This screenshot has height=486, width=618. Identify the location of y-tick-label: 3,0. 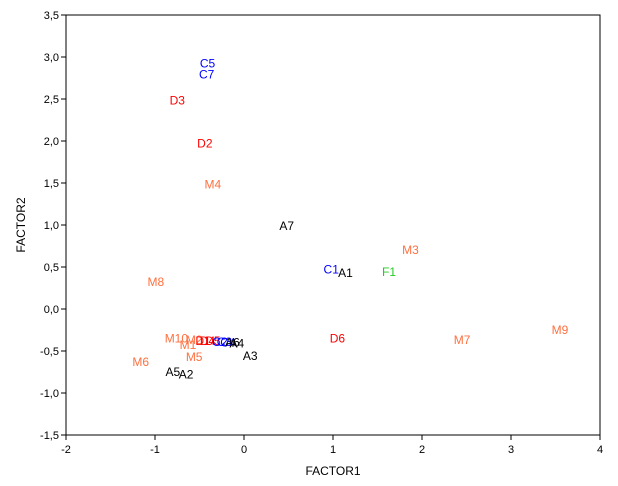
(51, 58).